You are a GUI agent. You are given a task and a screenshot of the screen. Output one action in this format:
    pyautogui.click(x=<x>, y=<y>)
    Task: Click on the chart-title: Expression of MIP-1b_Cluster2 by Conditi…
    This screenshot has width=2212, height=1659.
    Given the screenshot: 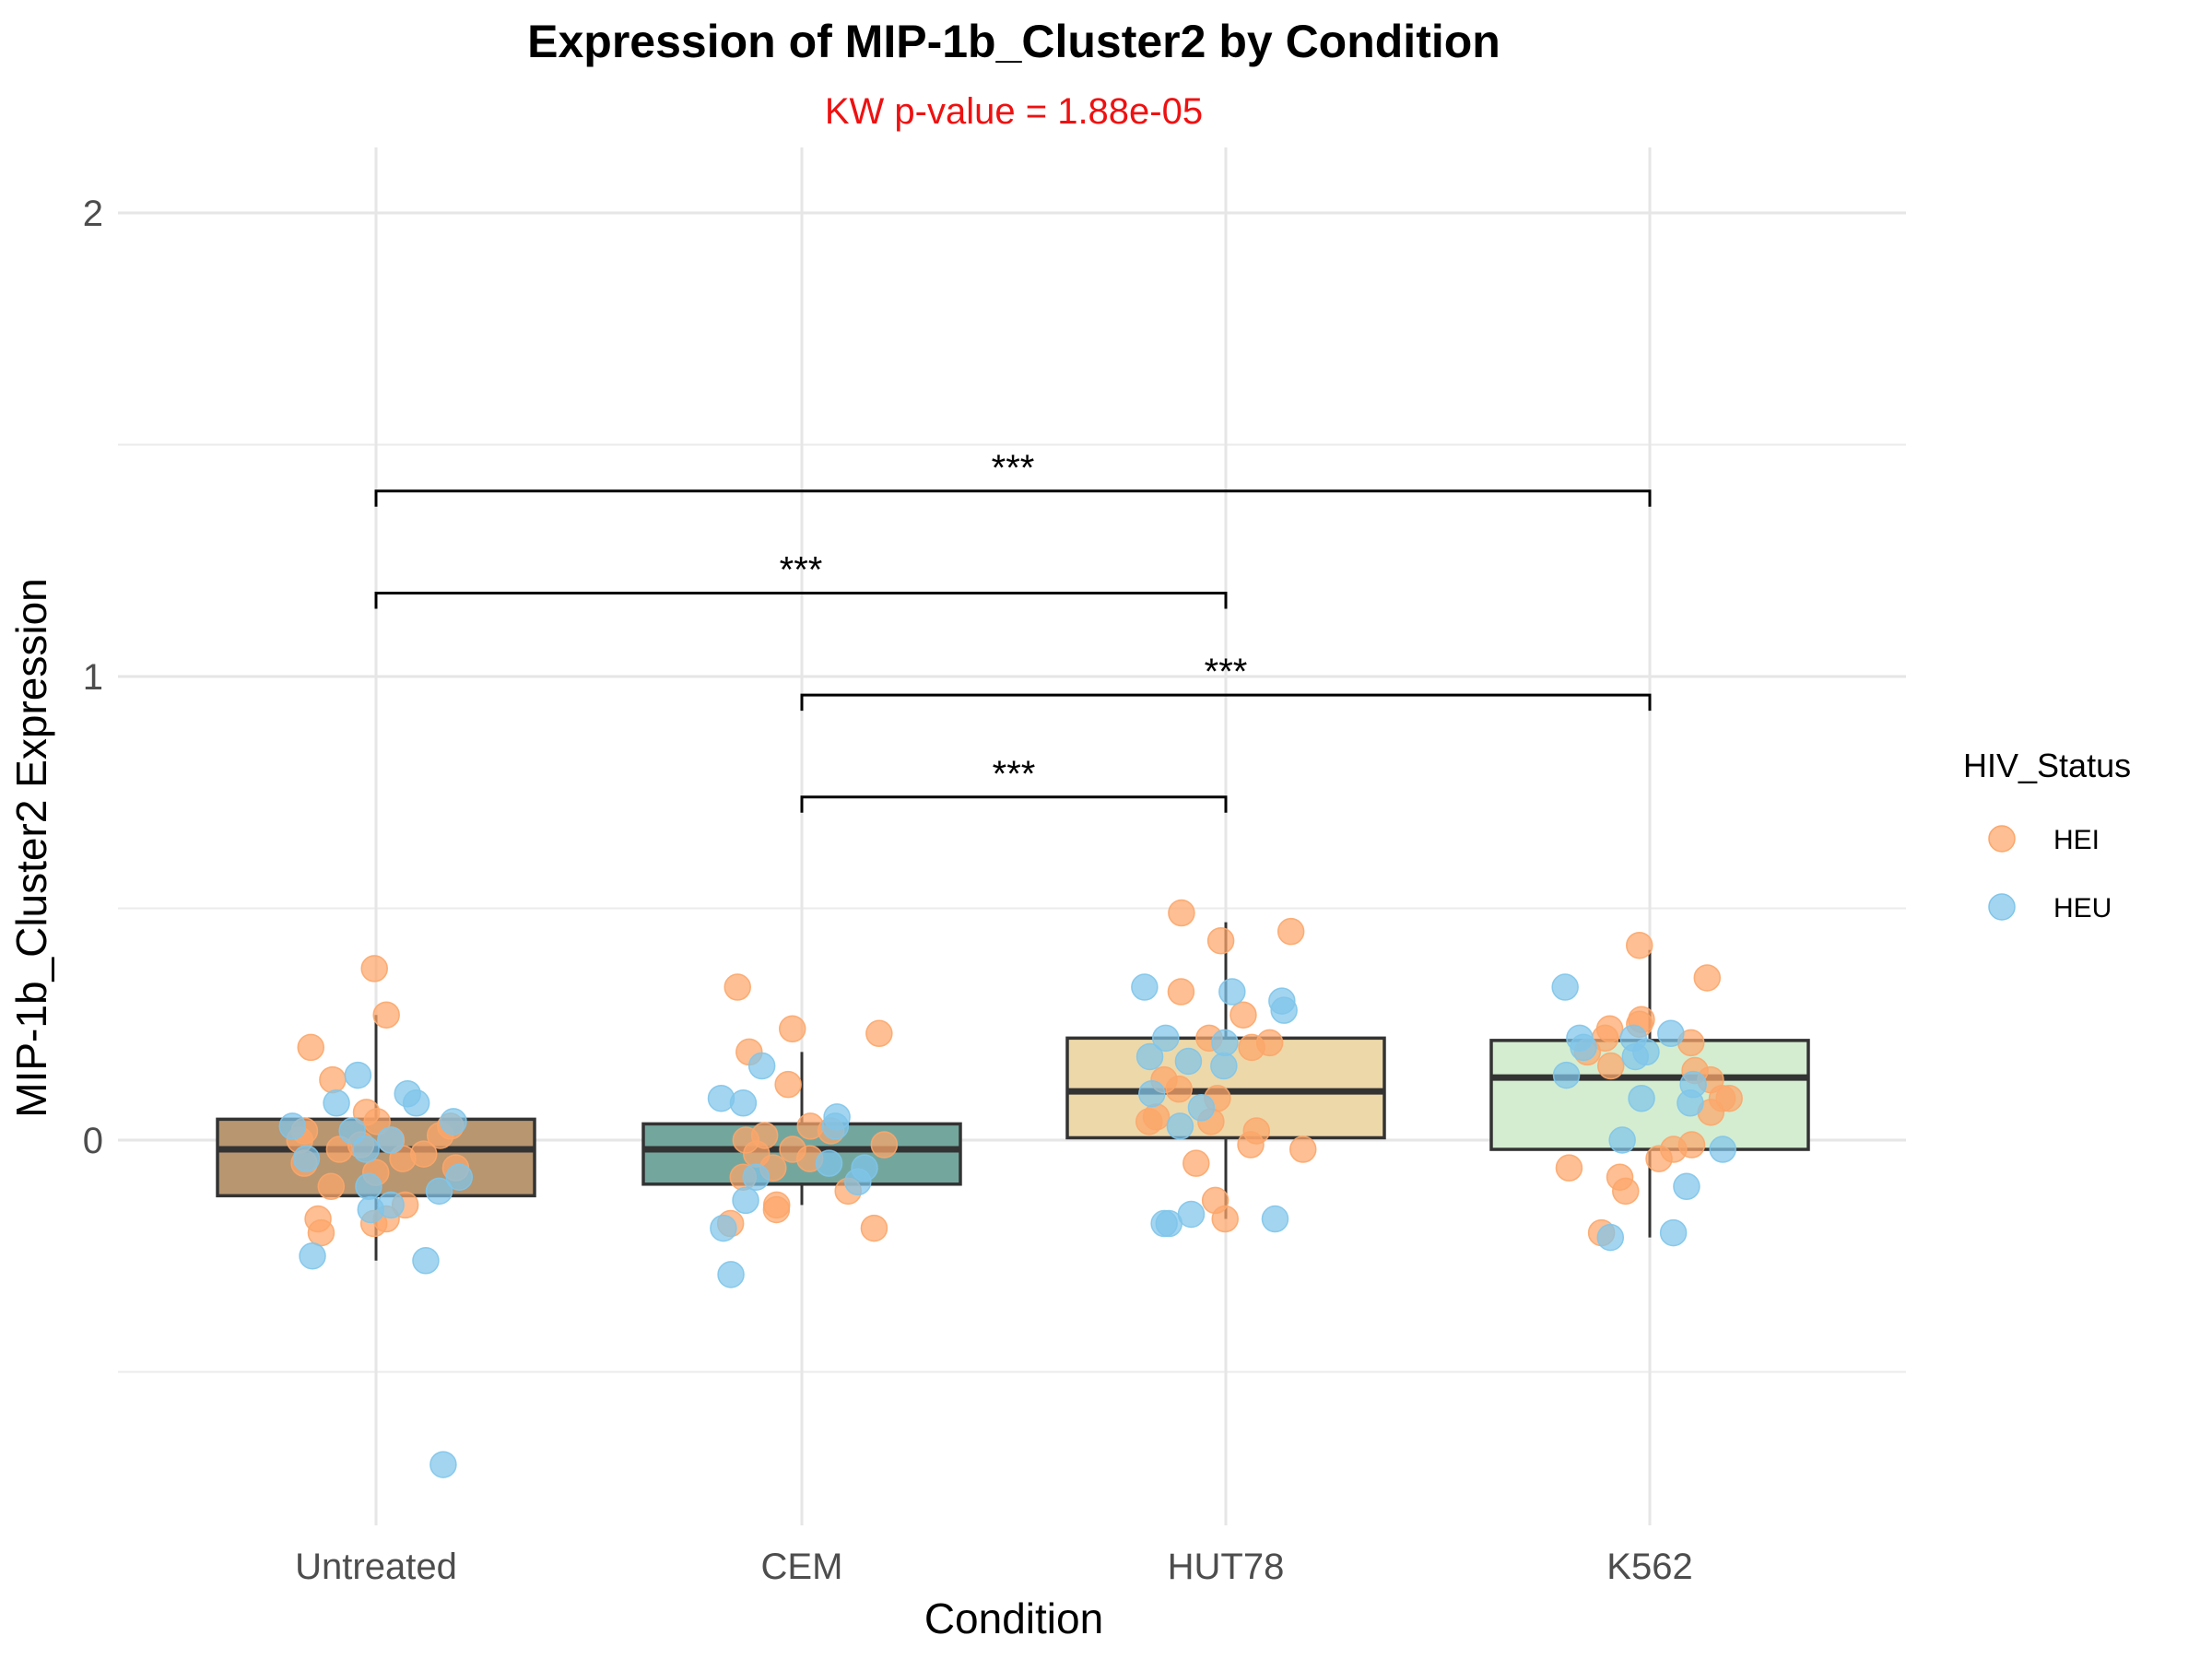 What is the action you would take?
    pyautogui.click(x=1013, y=41)
    